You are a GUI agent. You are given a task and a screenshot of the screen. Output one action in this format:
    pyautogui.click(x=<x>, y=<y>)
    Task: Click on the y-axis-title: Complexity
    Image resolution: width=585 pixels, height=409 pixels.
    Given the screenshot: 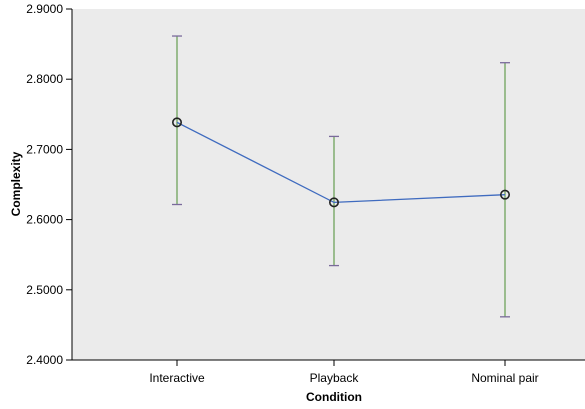 What is the action you would take?
    pyautogui.click(x=16, y=183)
    